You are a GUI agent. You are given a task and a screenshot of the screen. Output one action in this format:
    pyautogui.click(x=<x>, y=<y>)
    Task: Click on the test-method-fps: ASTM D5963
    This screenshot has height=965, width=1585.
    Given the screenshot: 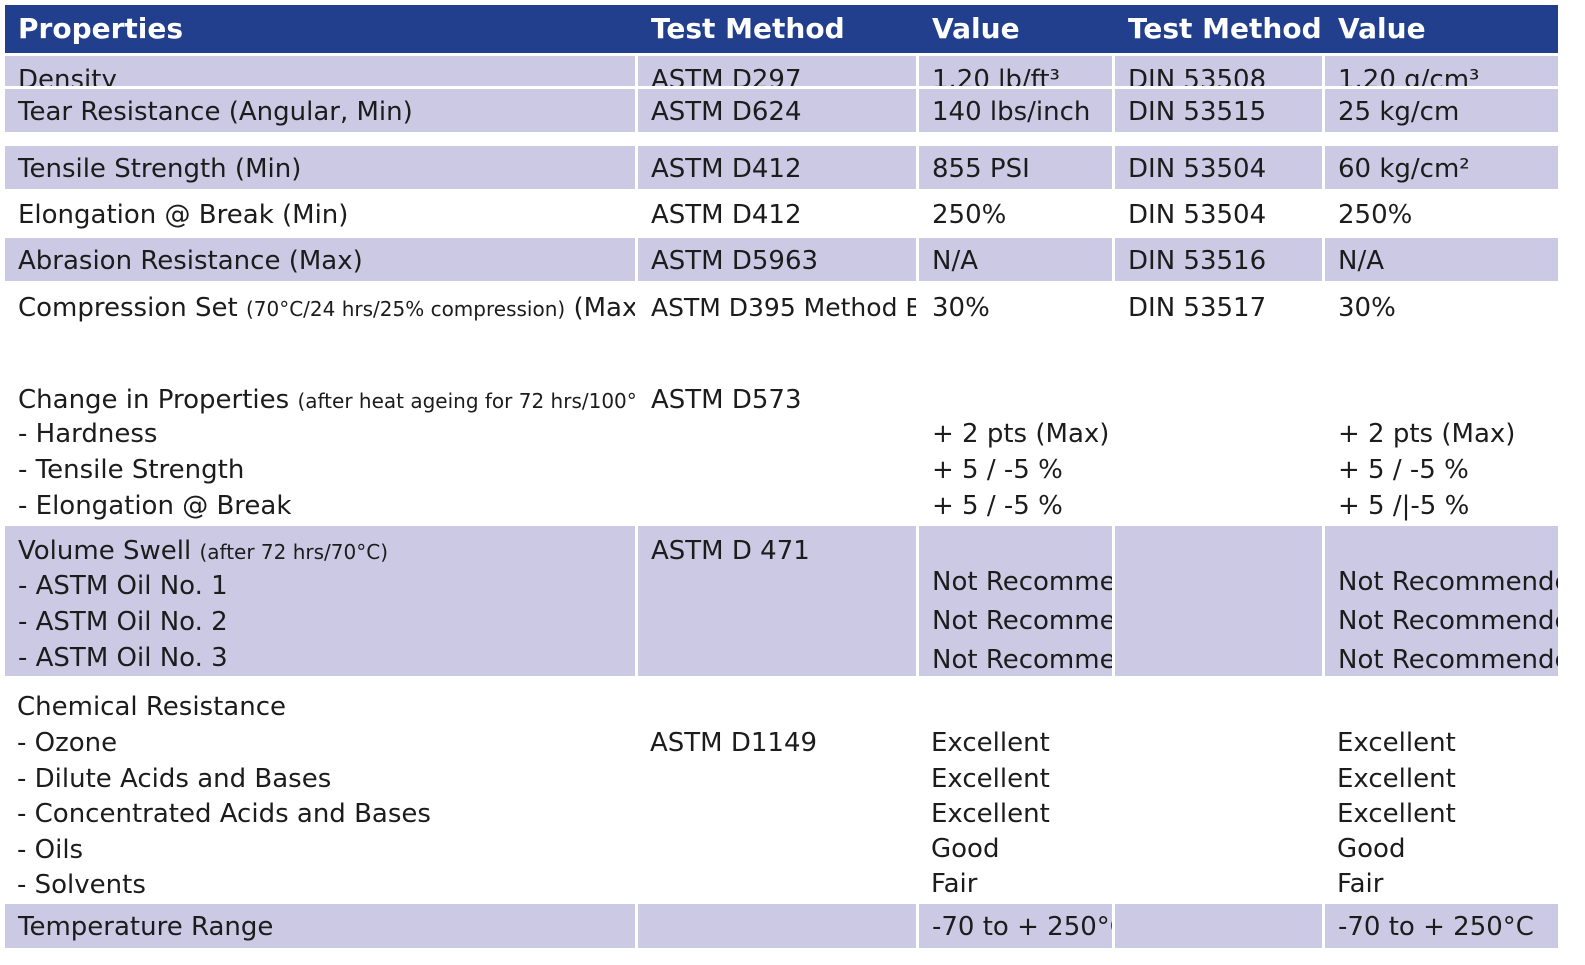 What is the action you would take?
    pyautogui.click(x=735, y=261)
    